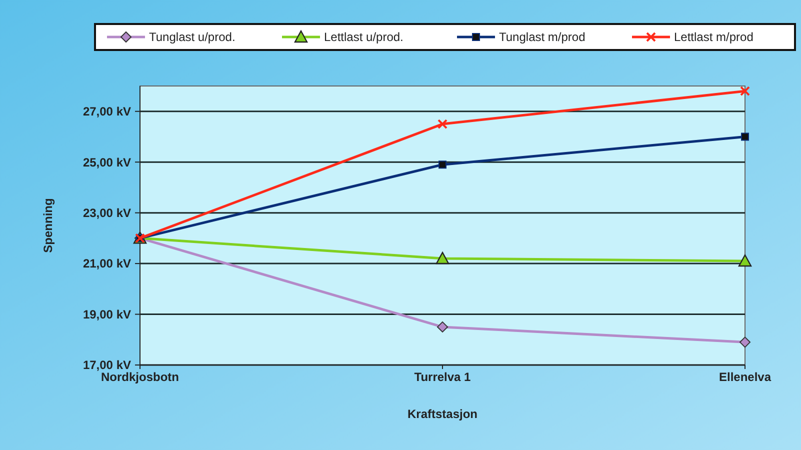  What do you see at coordinates (714, 37) in the screenshot?
I see `legend-label: Lettlast m/prod` at bounding box center [714, 37].